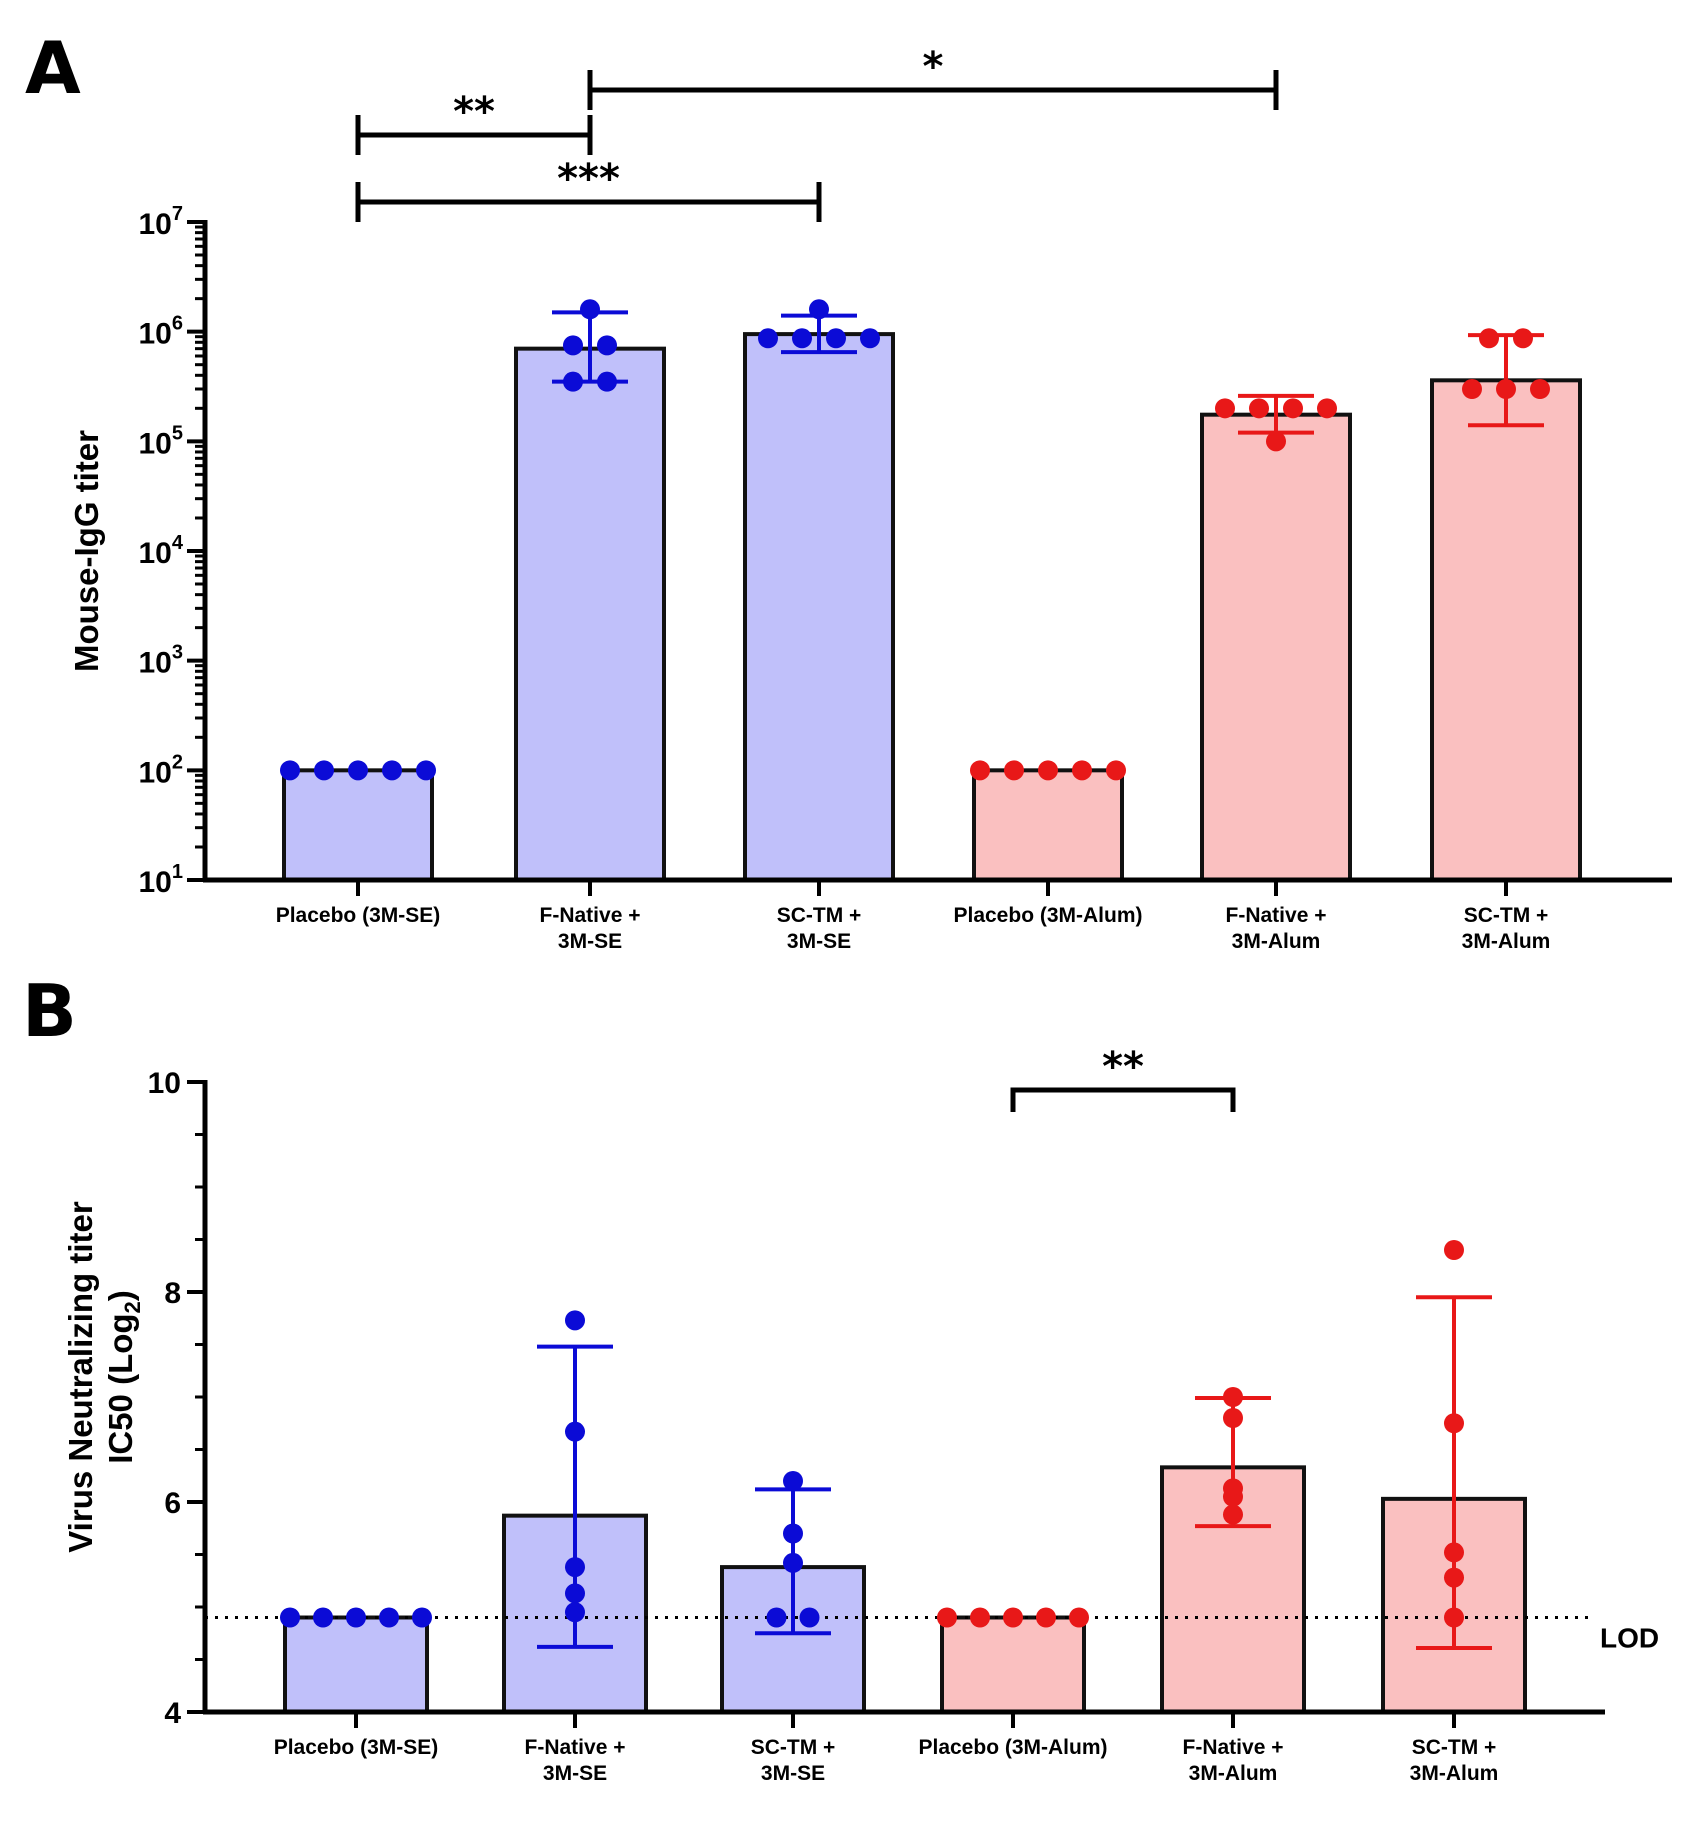  What do you see at coordinates (80, 1377) in the screenshot?
I see `y-axis-title-line1: Virus Neutralizing titer` at bounding box center [80, 1377].